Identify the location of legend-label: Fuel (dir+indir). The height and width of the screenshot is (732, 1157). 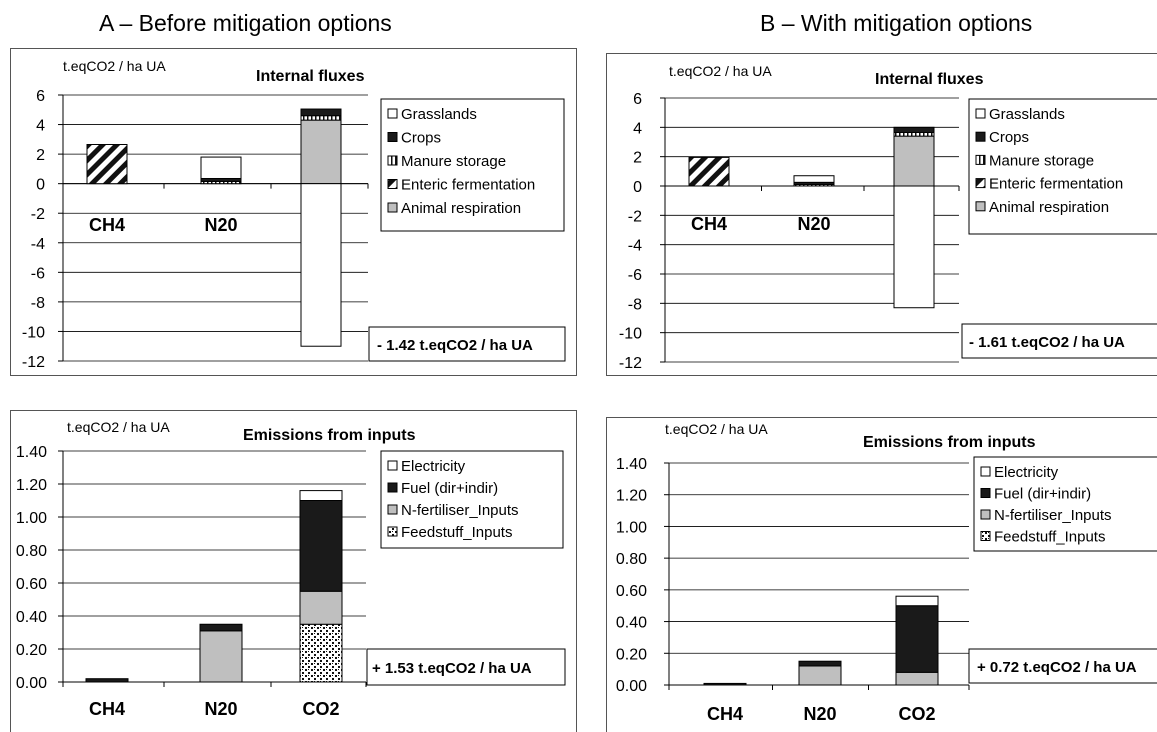
(449, 488).